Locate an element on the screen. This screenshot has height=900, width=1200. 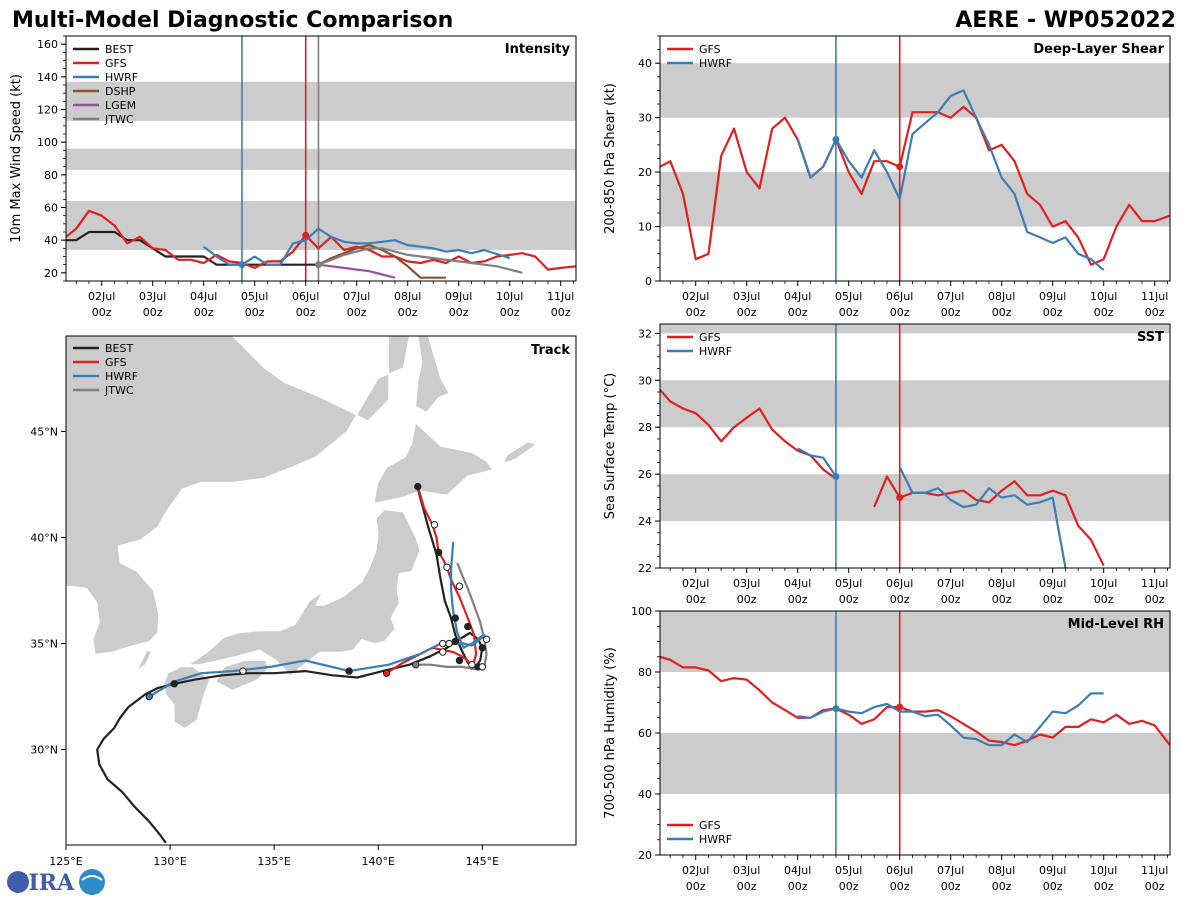
intensity-legend-label-dshp: DSHP is located at coordinates (120, 91).